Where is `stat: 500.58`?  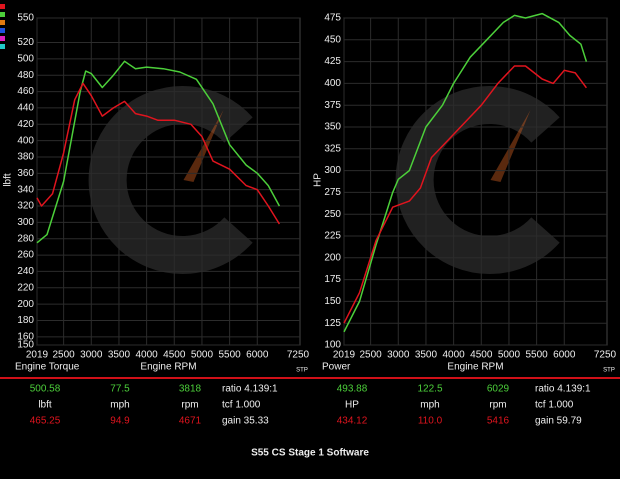 stat: 500.58 is located at coordinates (45, 389).